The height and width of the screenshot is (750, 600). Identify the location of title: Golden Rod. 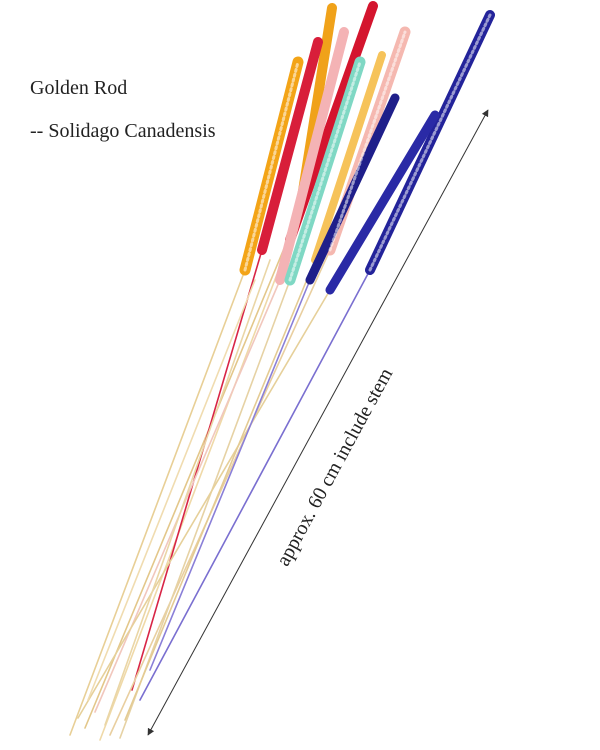
(78, 88).